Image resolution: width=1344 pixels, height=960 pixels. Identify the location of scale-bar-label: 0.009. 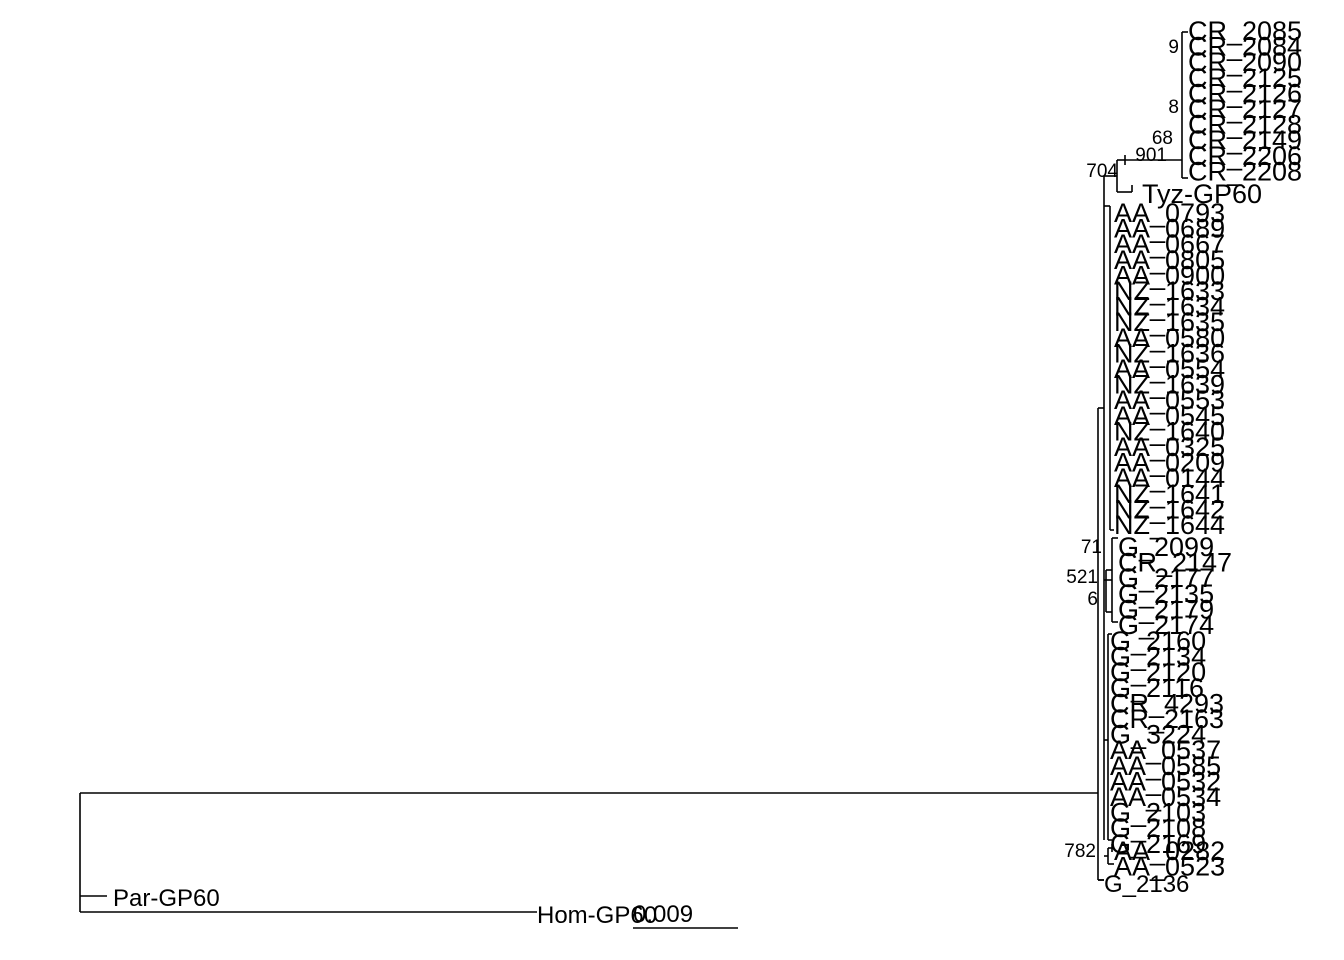
(663, 914).